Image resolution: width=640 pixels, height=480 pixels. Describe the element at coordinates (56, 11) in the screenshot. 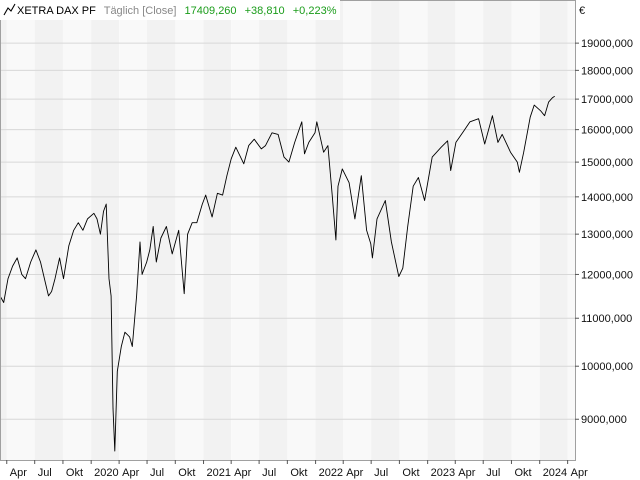

I see `legend-name: XETRA DAX PF` at that location.